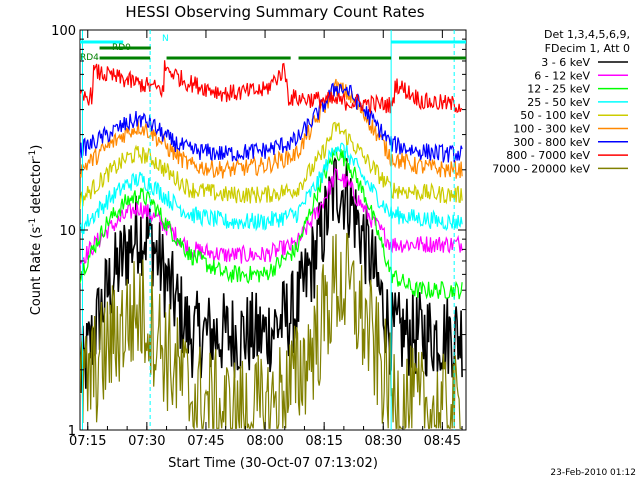  What do you see at coordinates (121, 48) in the screenshot?
I see `flag-label-rd0: RD0` at bounding box center [121, 48].